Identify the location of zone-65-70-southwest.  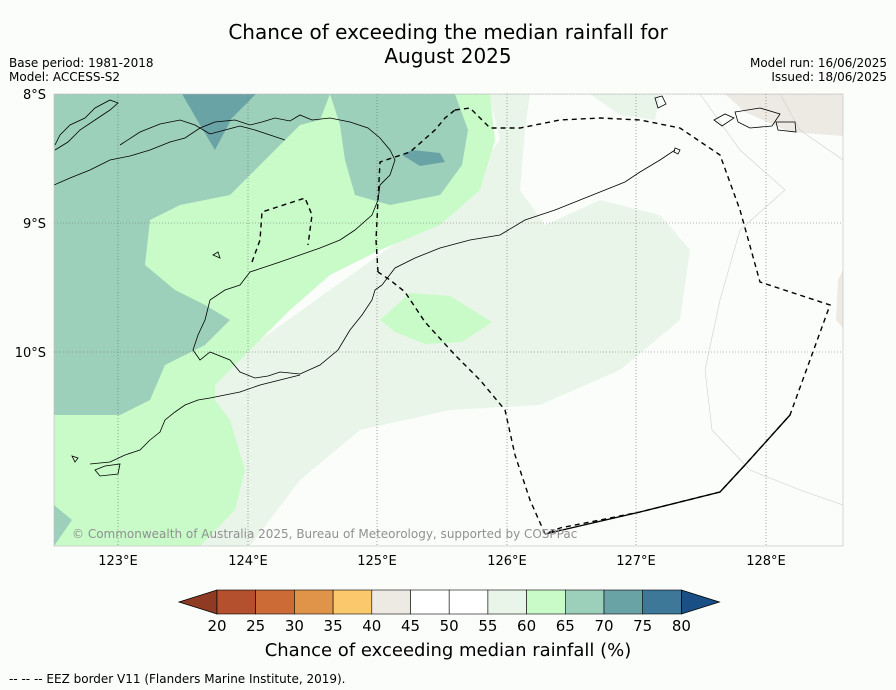
(63, 525).